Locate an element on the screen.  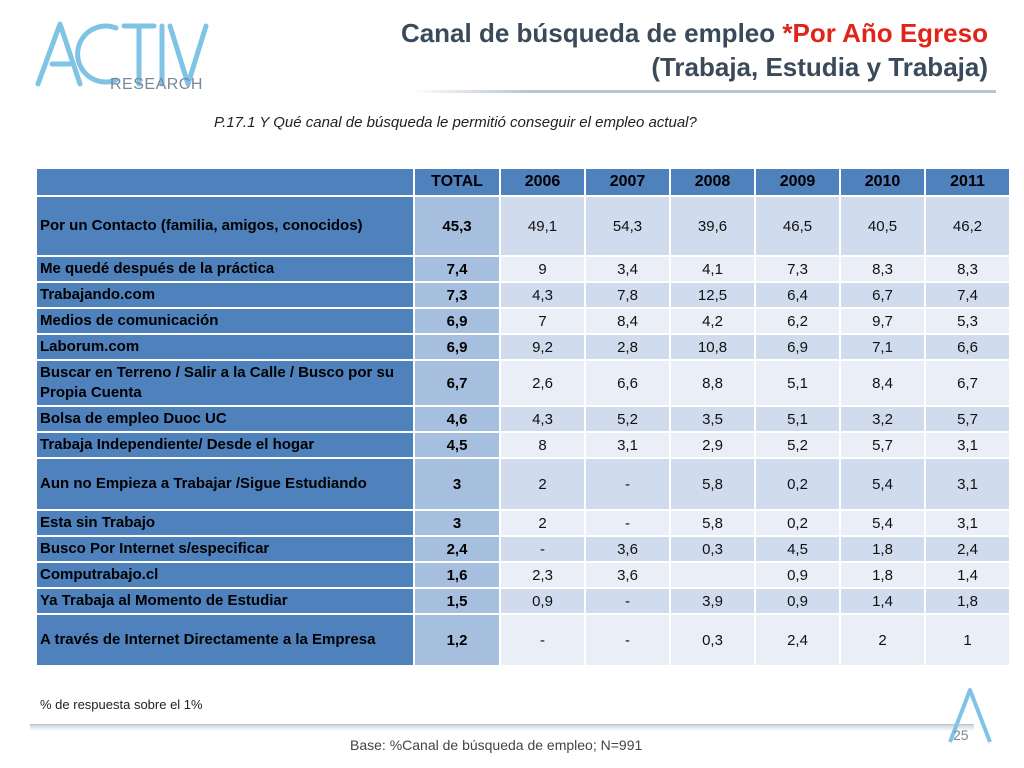
value-cell: 1 is located at coordinates (967, 640).